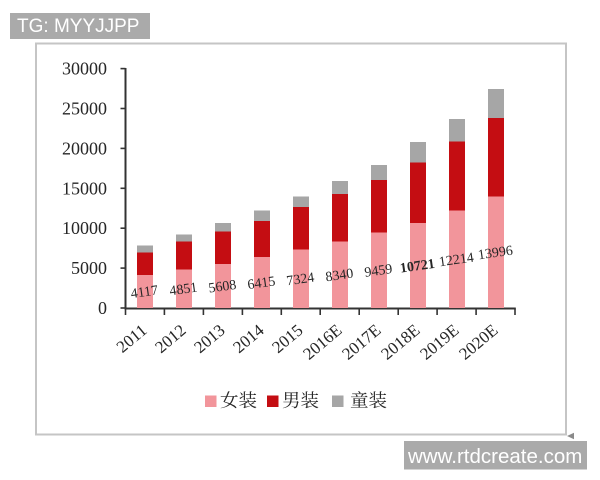 This screenshot has width=600, height=480. Describe the element at coordinates (417, 267) in the screenshot. I see `svg-text: 10721` at that location.